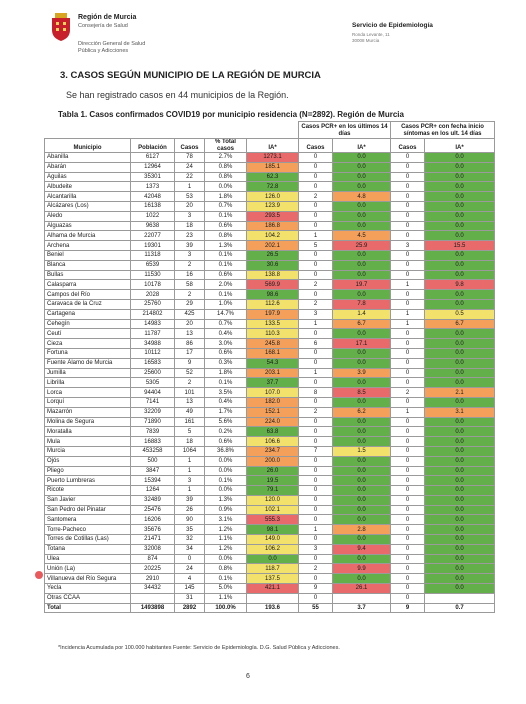 Image resolution: width=526 pixels, height=704 pixels. What do you see at coordinates (269, 451) in the screenshot?
I see `table-row: Murcia 453258 1064 36.8% 234.7 7 1.5 0 0.0` at bounding box center [269, 451].